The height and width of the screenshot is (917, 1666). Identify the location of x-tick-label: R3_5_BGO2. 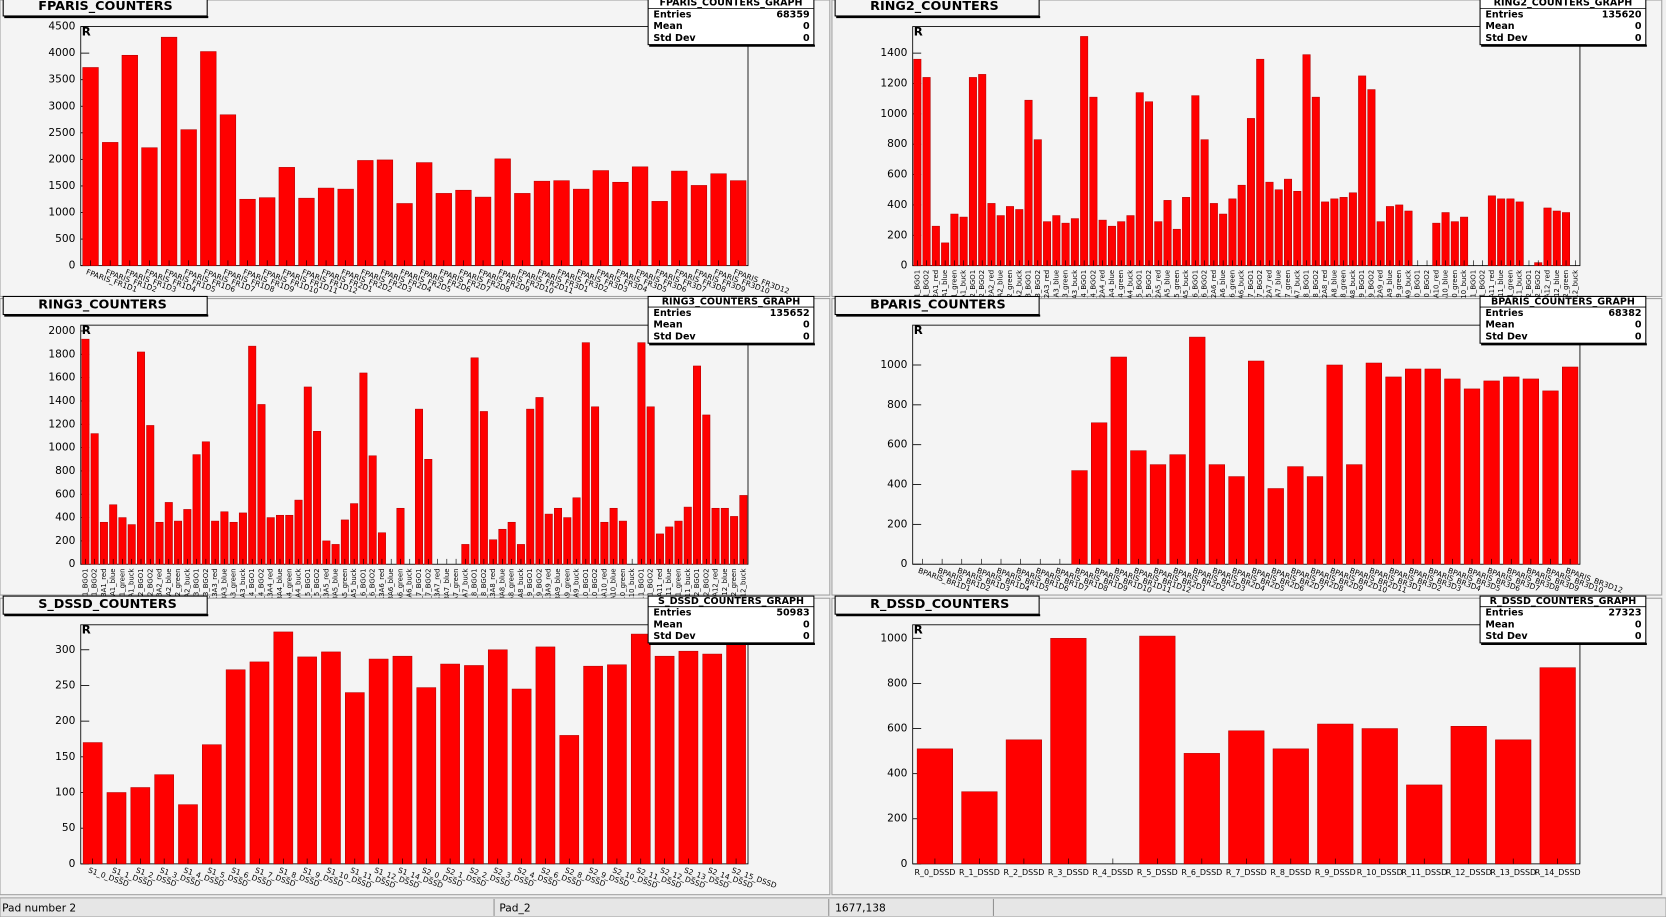
(317, 588).